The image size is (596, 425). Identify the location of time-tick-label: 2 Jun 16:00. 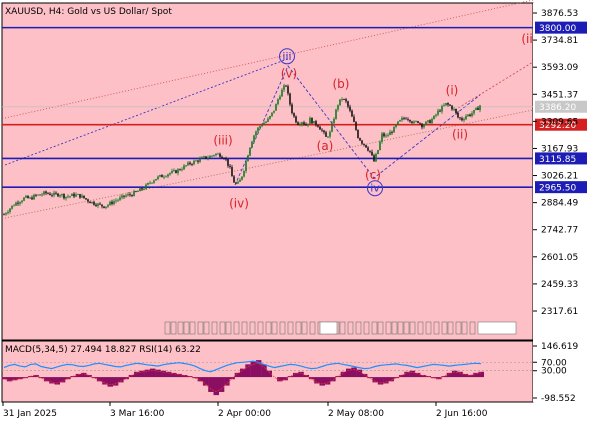
(462, 414).